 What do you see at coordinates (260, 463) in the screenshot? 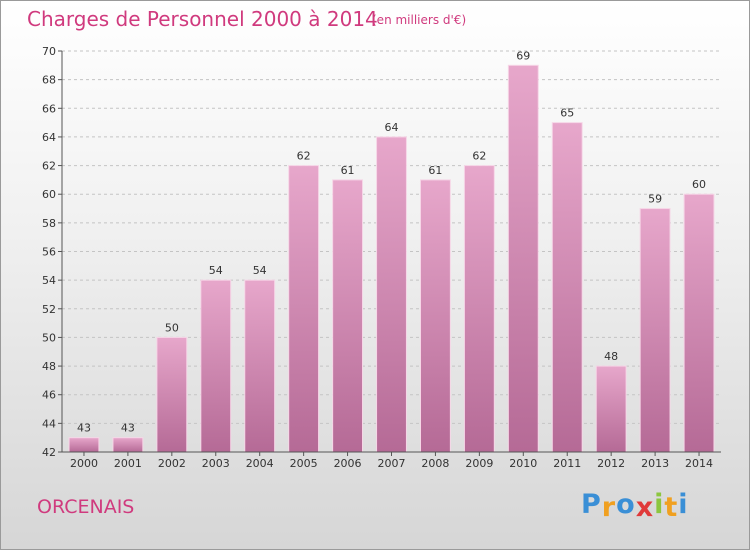
I see `x-tick-label: 2004` at bounding box center [260, 463].